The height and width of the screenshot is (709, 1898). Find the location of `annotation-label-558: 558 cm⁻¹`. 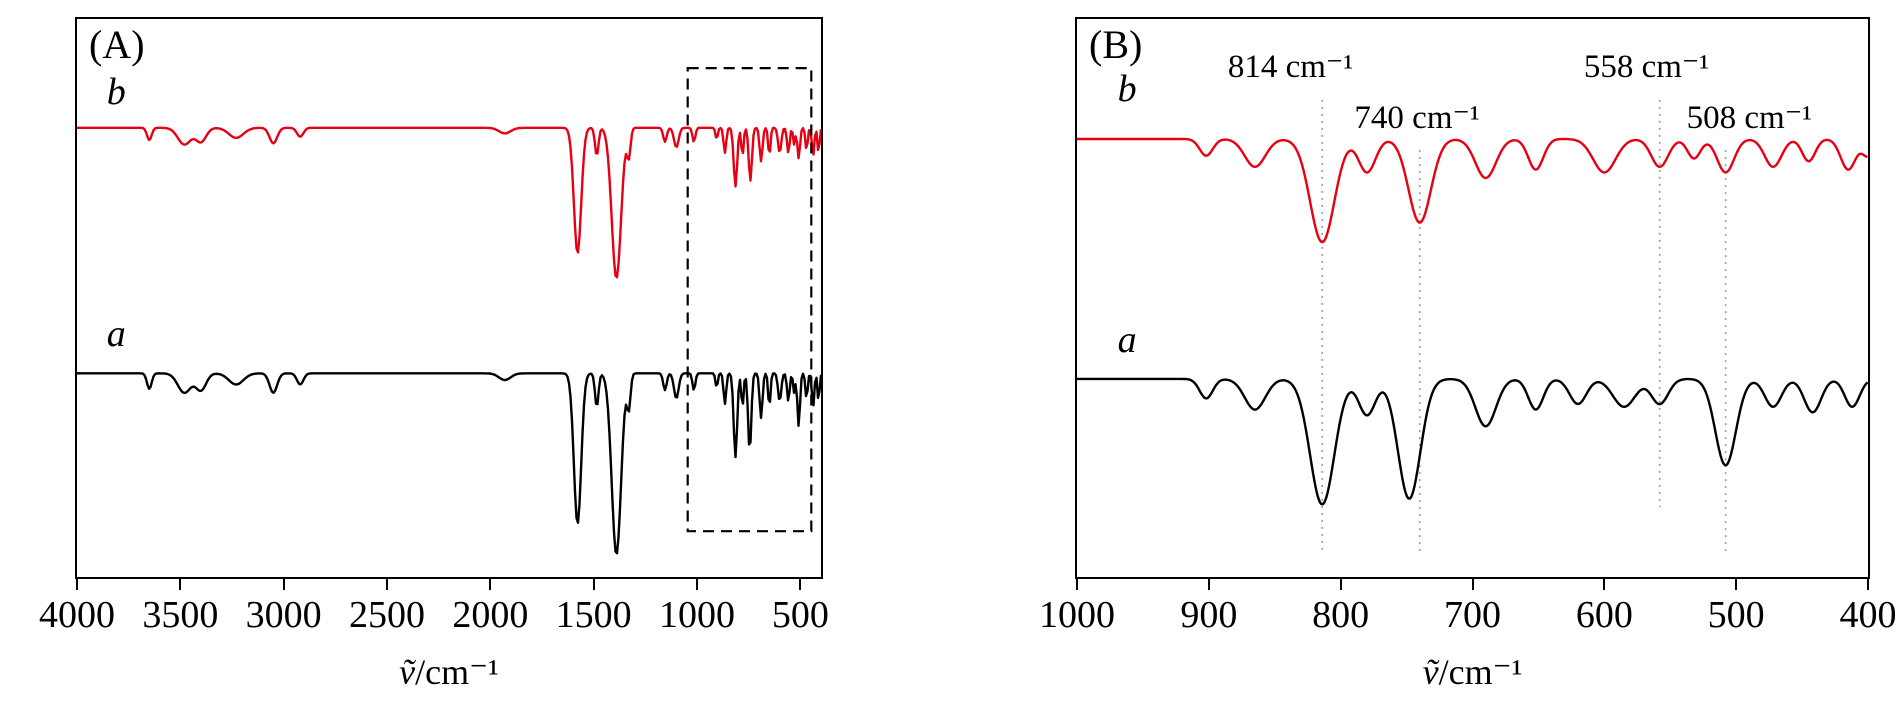

annotation-label-558: 558 cm⁻¹ is located at coordinates (1646, 67).